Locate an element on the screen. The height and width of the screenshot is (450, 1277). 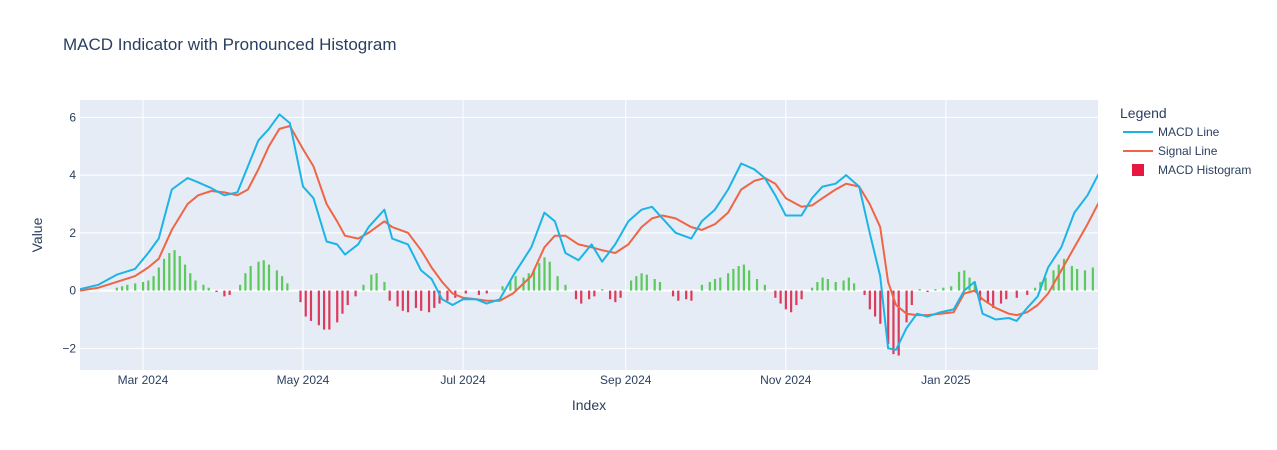
legend-label-signal: Signal Line is located at coordinates (1188, 151).